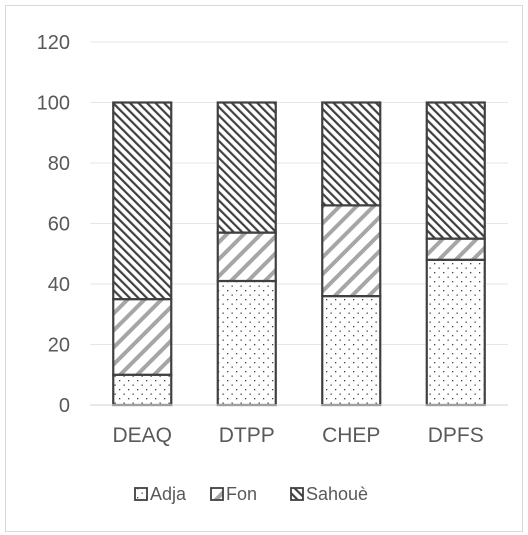 This screenshot has height=535, width=528. What do you see at coordinates (53, 43) in the screenshot?
I see `y-tick-label: 120` at bounding box center [53, 43].